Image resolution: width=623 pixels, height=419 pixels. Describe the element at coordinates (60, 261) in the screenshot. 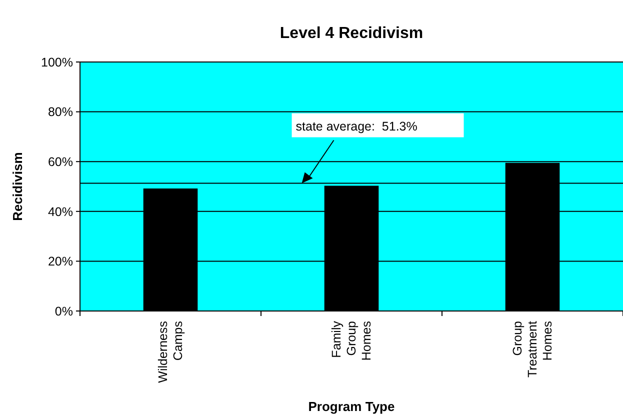

I see `y-tick-label: 20%` at that location.